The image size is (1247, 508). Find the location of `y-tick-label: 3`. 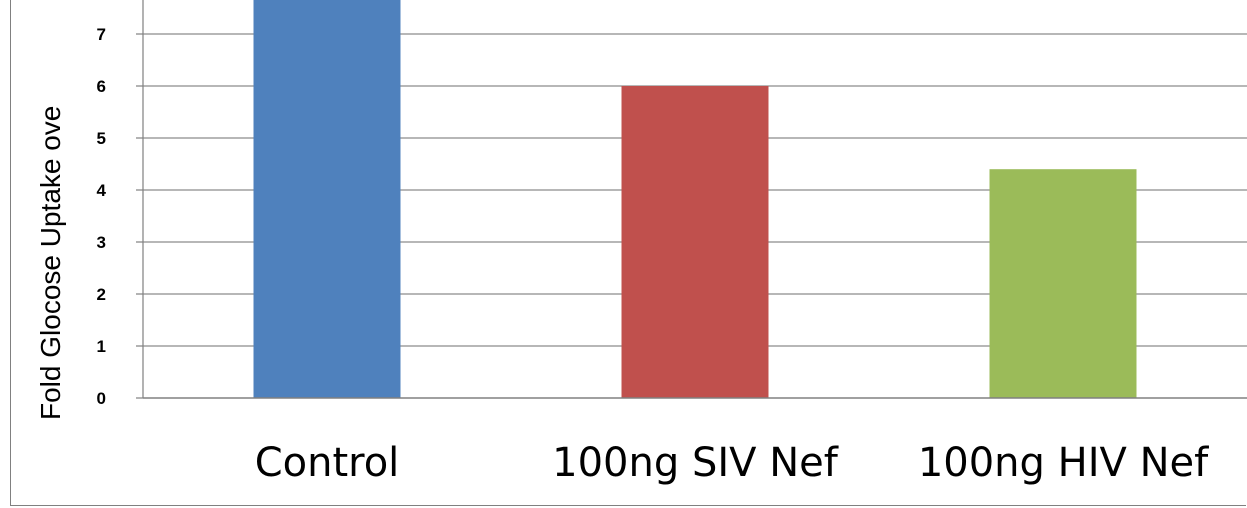

y-tick-label: 3 is located at coordinates (101, 242).